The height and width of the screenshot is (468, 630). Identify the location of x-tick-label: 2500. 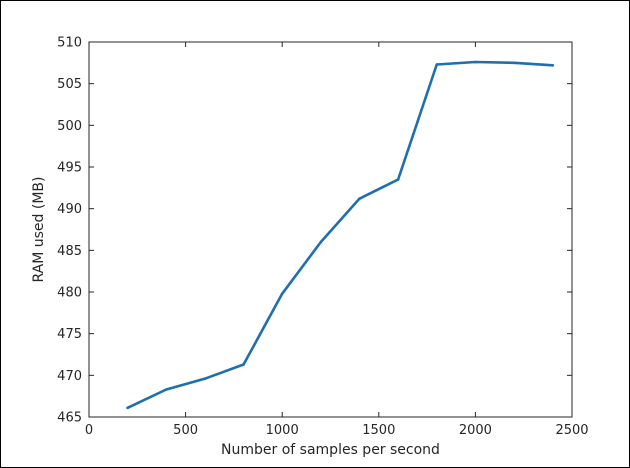
(571, 430).